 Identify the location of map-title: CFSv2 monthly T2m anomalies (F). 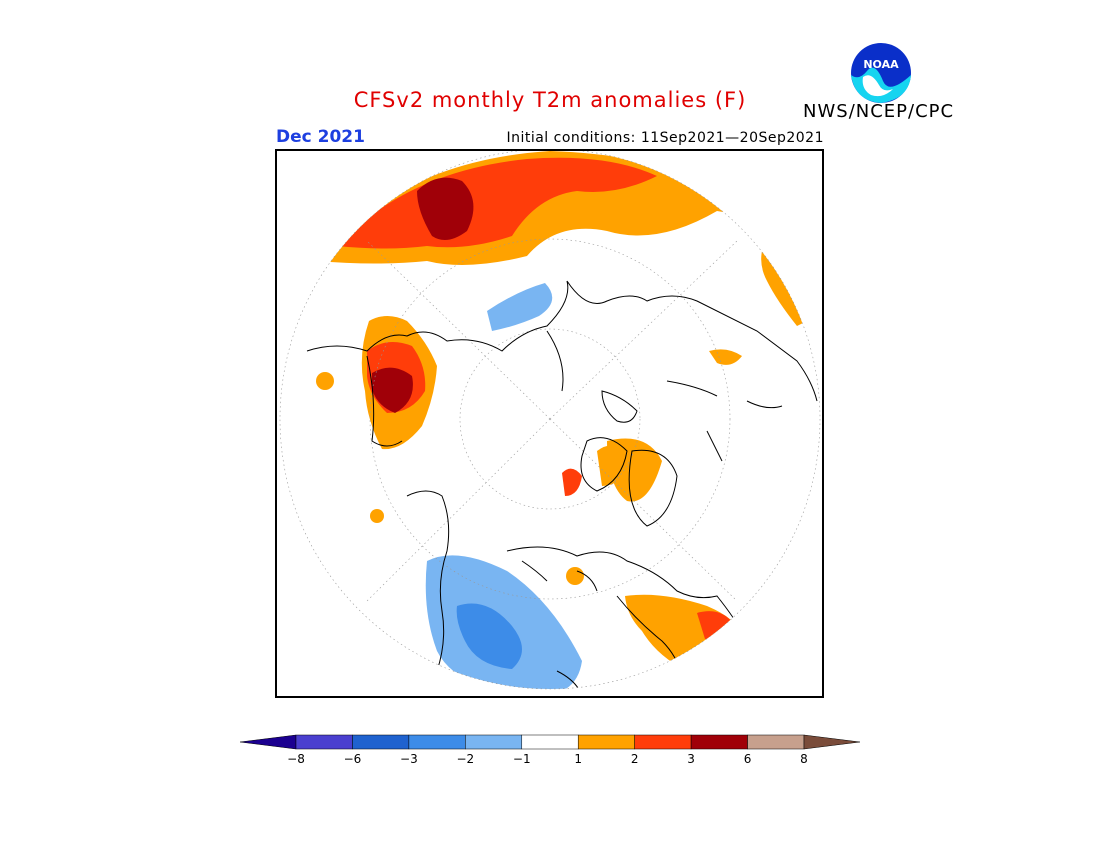
(550, 100).